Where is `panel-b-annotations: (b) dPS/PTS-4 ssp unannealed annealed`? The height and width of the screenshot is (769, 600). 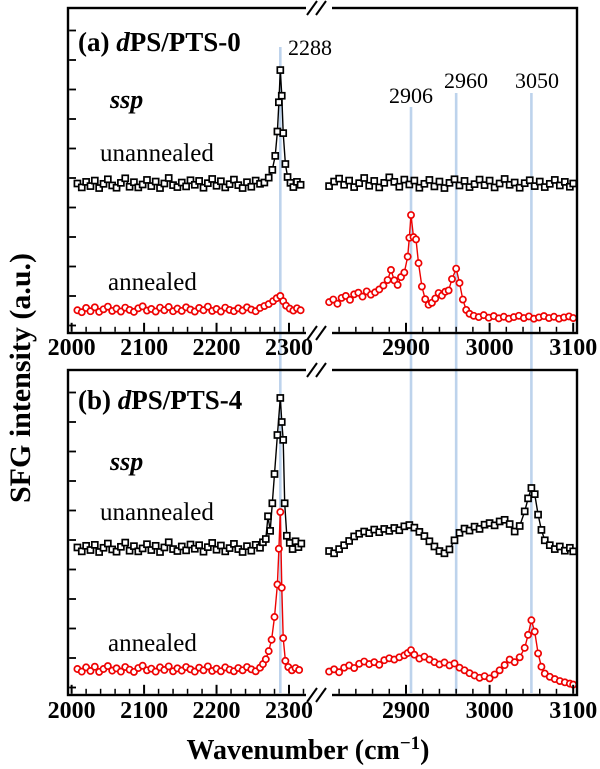 panel-b-annotations: (b) dPS/PTS-4 ssp unannealed annealed is located at coordinates (160, 521).